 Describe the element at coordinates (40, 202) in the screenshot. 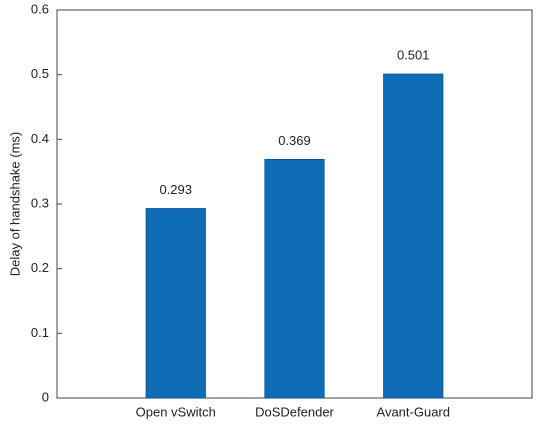

I see `y-tick-label: 0.3` at that location.